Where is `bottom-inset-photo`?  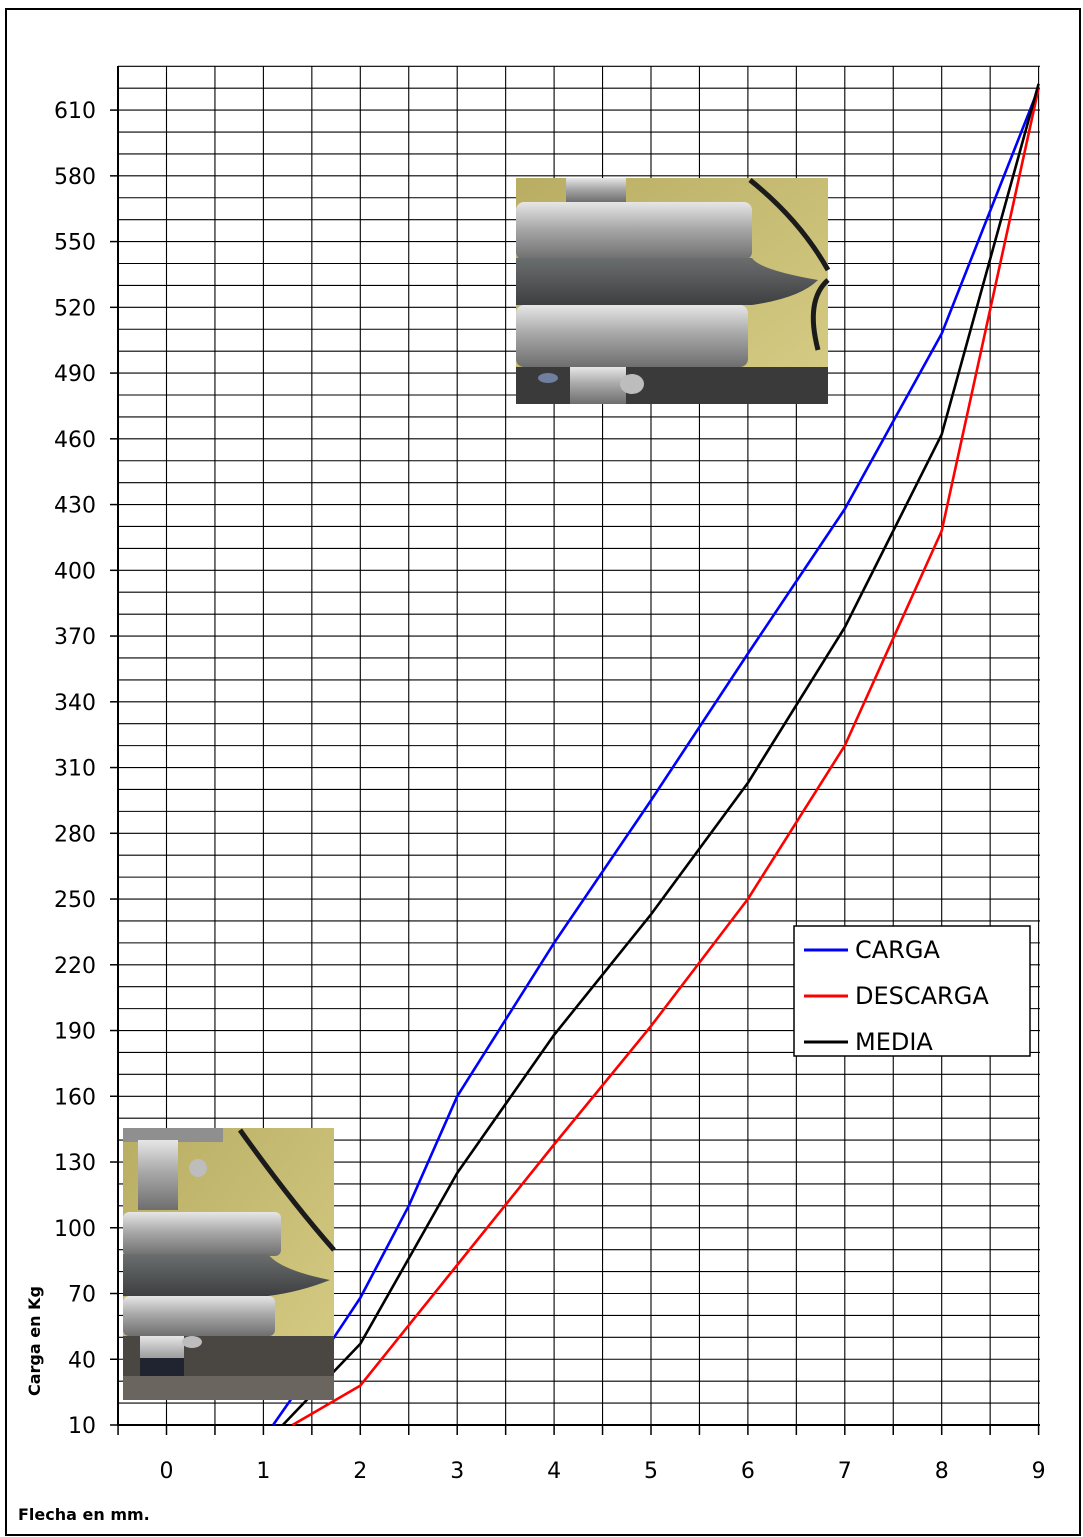 bottom-inset-photo is located at coordinates (229, 1264).